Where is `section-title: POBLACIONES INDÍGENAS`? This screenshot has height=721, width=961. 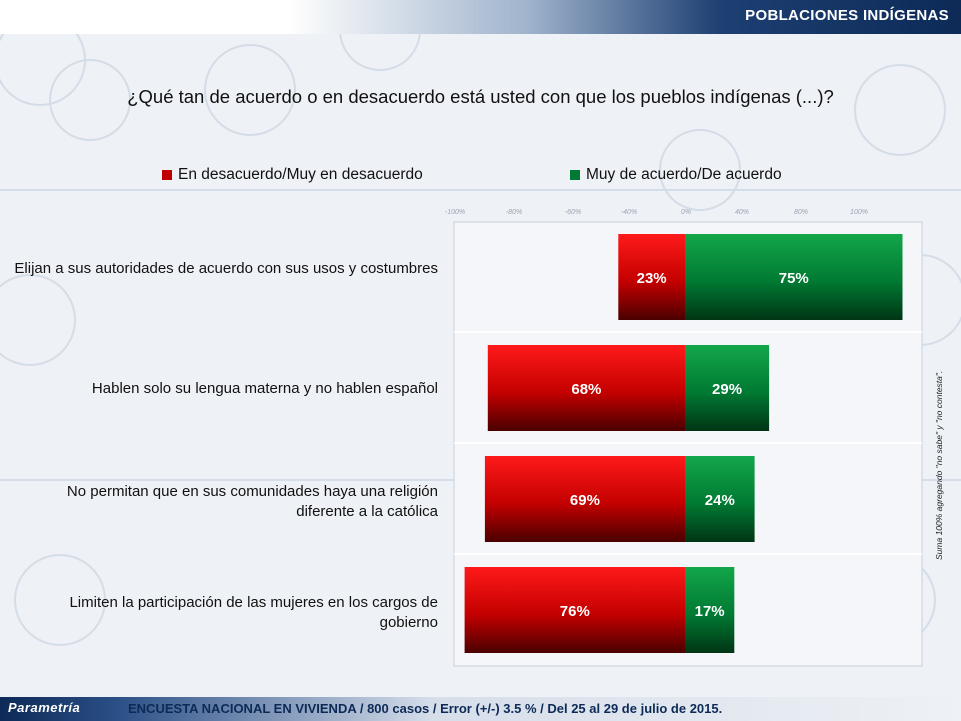
section-title: POBLACIONES INDÍGENAS is located at coordinates (847, 15).